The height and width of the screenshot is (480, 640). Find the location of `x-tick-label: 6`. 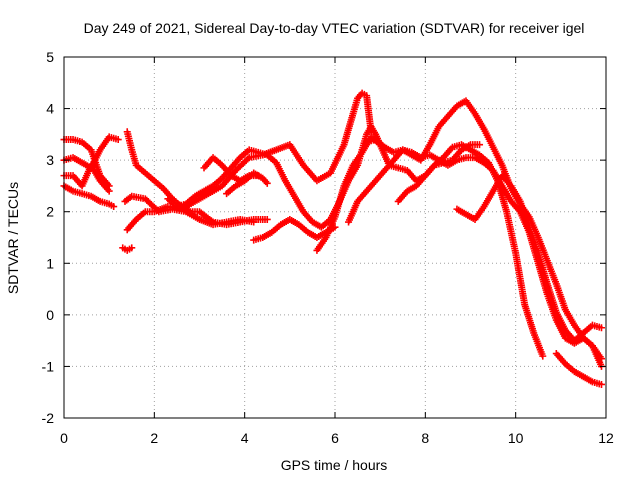

x-tick-label: 6 is located at coordinates (335, 438).